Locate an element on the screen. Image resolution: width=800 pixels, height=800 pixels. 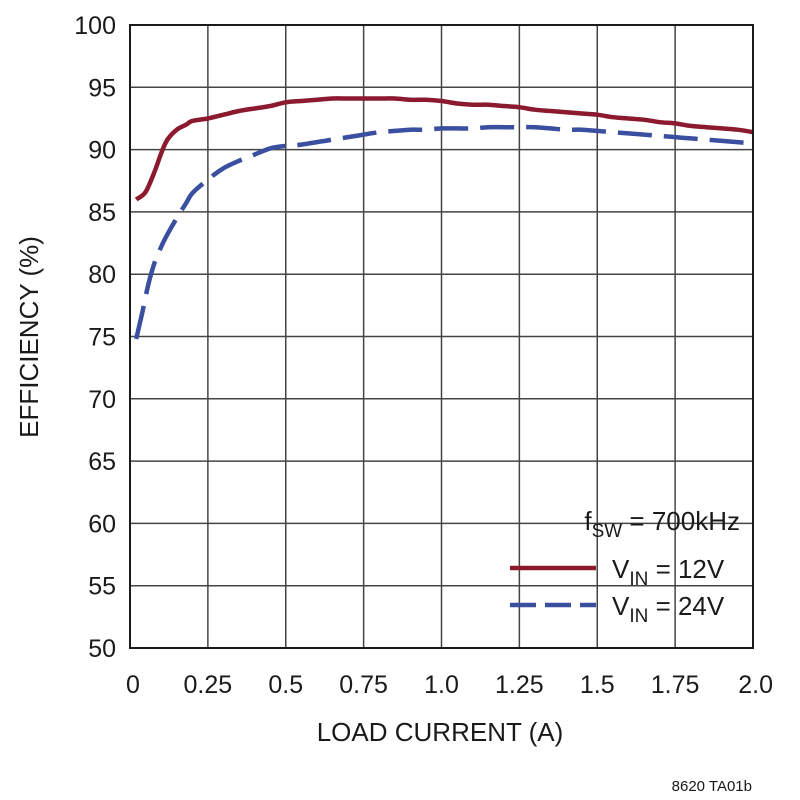
y-axis-title: EFFICIENCY (%) is located at coordinates (29, 337).